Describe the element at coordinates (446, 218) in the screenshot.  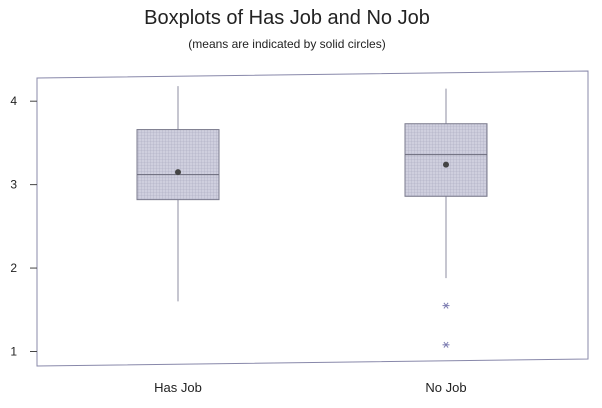
I see `boxplot-no-job` at that location.